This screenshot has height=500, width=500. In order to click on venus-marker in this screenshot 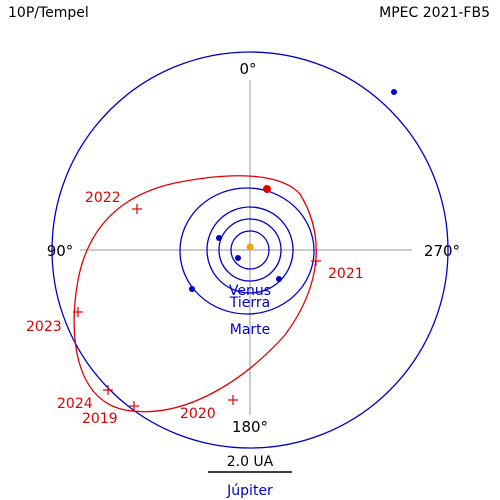, I will do `click(219, 238)`.